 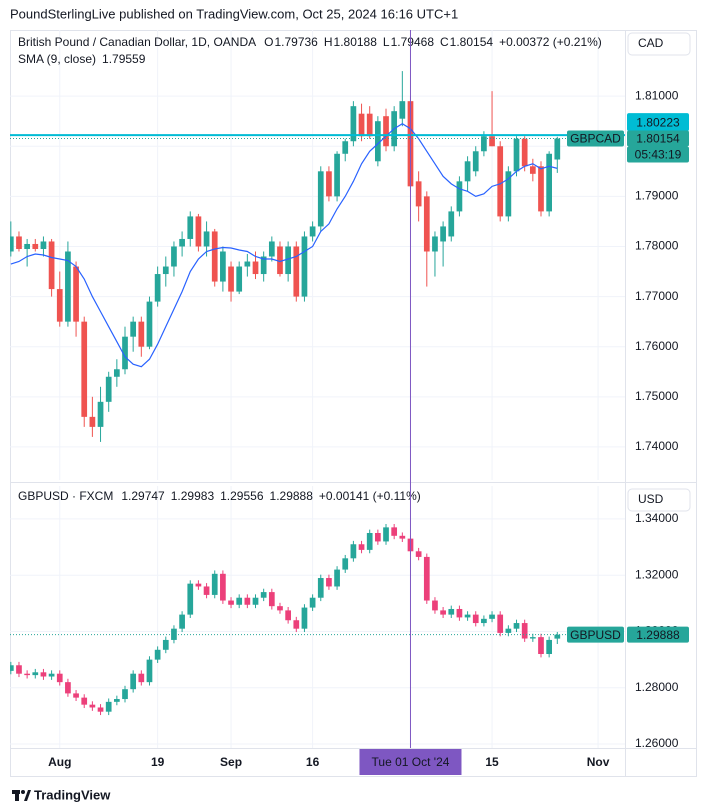 What do you see at coordinates (65, 496) in the screenshot?
I see `legend-title: GBPUSD · FXCM` at bounding box center [65, 496].